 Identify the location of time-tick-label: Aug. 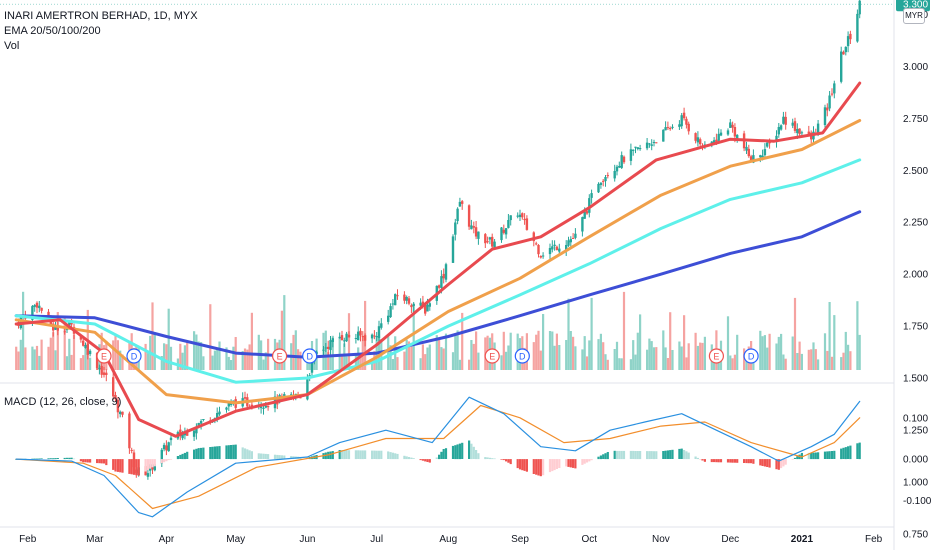
(448, 539).